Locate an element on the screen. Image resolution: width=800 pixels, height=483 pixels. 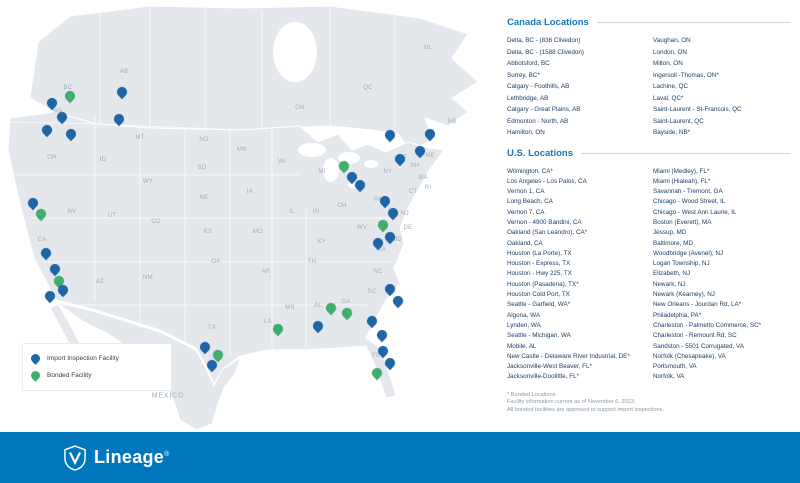
region-label-md: MD is located at coordinates (397, 240).